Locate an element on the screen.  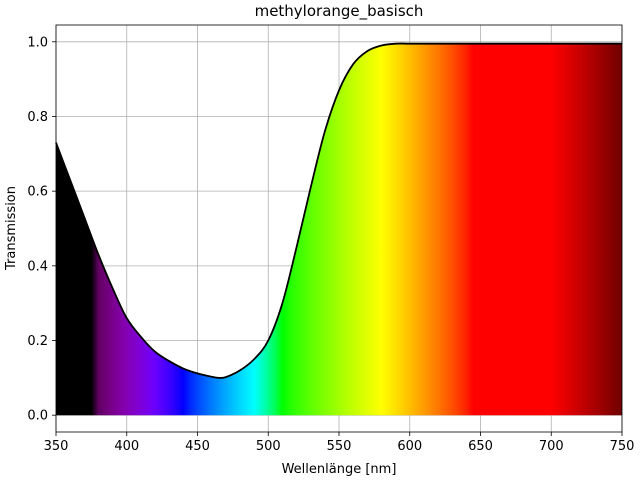
y-axis-title: Transmission is located at coordinates (11, 228).